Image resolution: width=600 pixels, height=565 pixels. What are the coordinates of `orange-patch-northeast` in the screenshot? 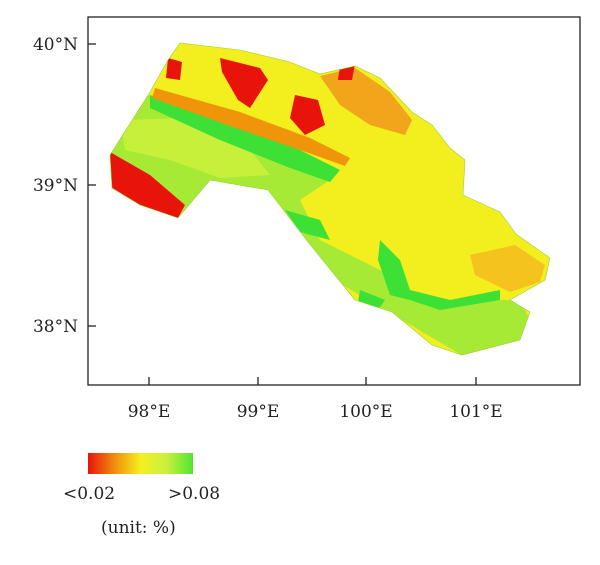 It's located at (366, 101).